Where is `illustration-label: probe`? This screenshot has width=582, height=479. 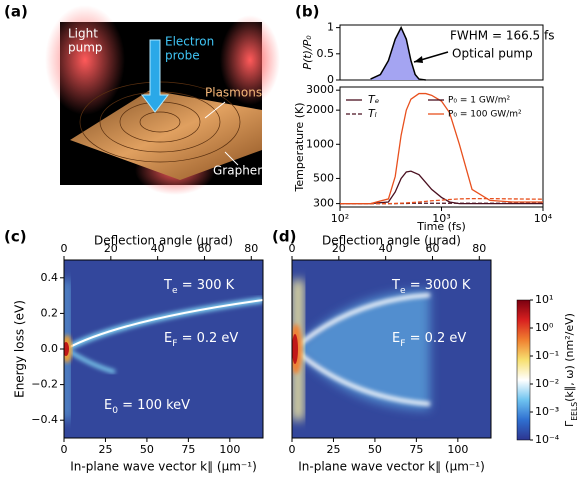
illustration-label: probe is located at coordinates (182, 56).